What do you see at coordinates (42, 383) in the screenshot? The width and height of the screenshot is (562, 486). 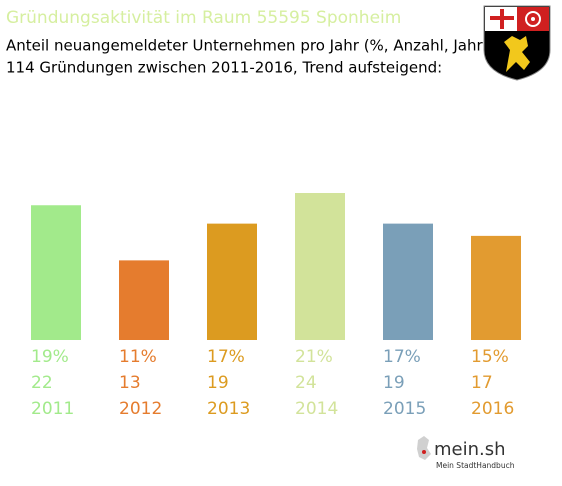 I see `count-label: 22` at bounding box center [42, 383].